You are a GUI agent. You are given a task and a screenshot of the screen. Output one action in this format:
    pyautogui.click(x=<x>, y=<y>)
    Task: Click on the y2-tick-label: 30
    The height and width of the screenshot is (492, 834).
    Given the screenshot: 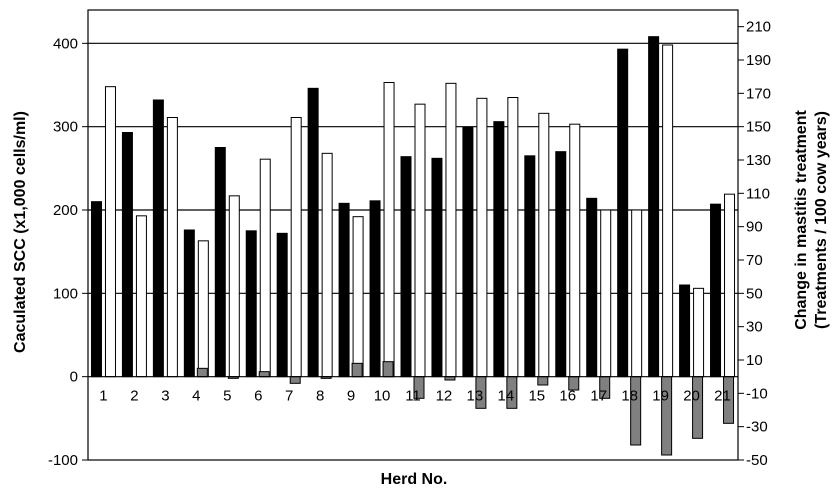 What is the action you would take?
    pyautogui.click(x=754, y=327)
    